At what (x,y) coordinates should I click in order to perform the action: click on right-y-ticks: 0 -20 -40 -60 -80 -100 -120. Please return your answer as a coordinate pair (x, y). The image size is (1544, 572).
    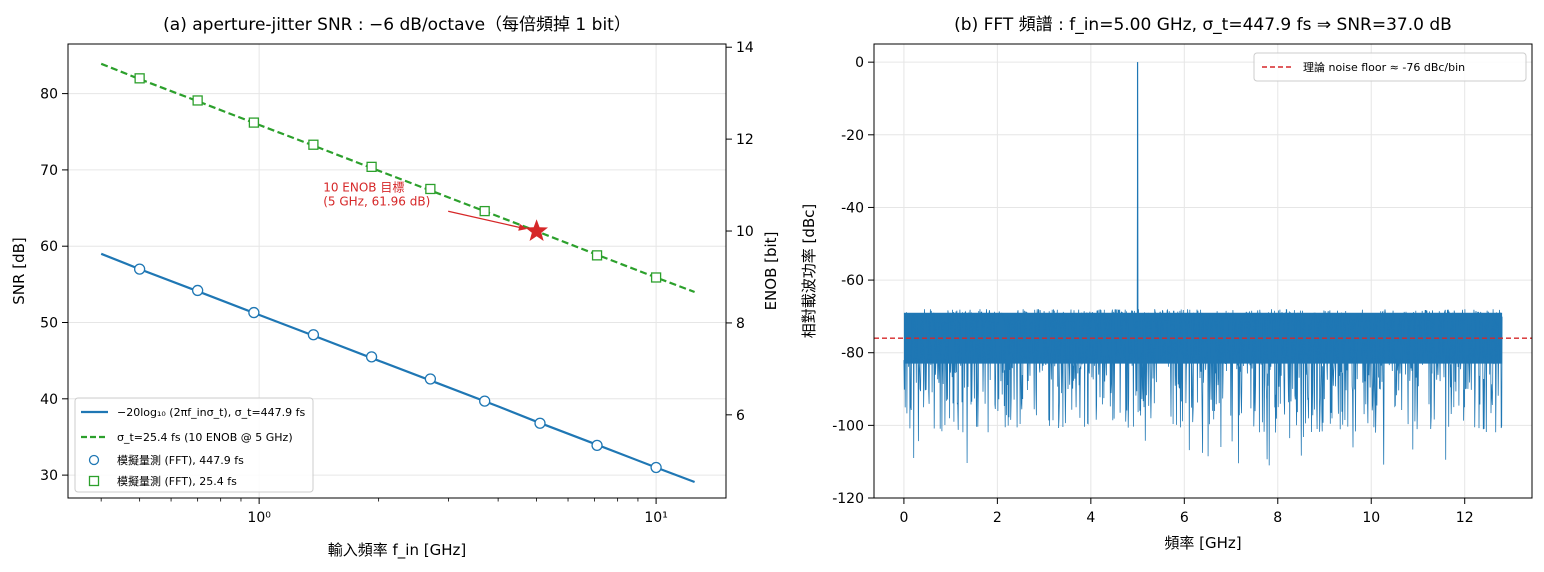
    Looking at the image, I should click on (853, 281).